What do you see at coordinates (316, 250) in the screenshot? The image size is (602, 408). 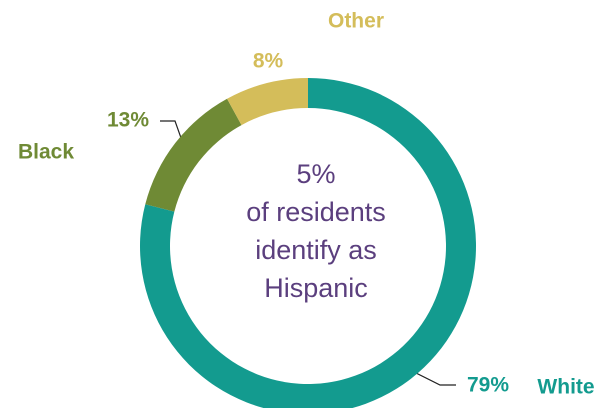 I see `center-annotation: identify as` at bounding box center [316, 250].